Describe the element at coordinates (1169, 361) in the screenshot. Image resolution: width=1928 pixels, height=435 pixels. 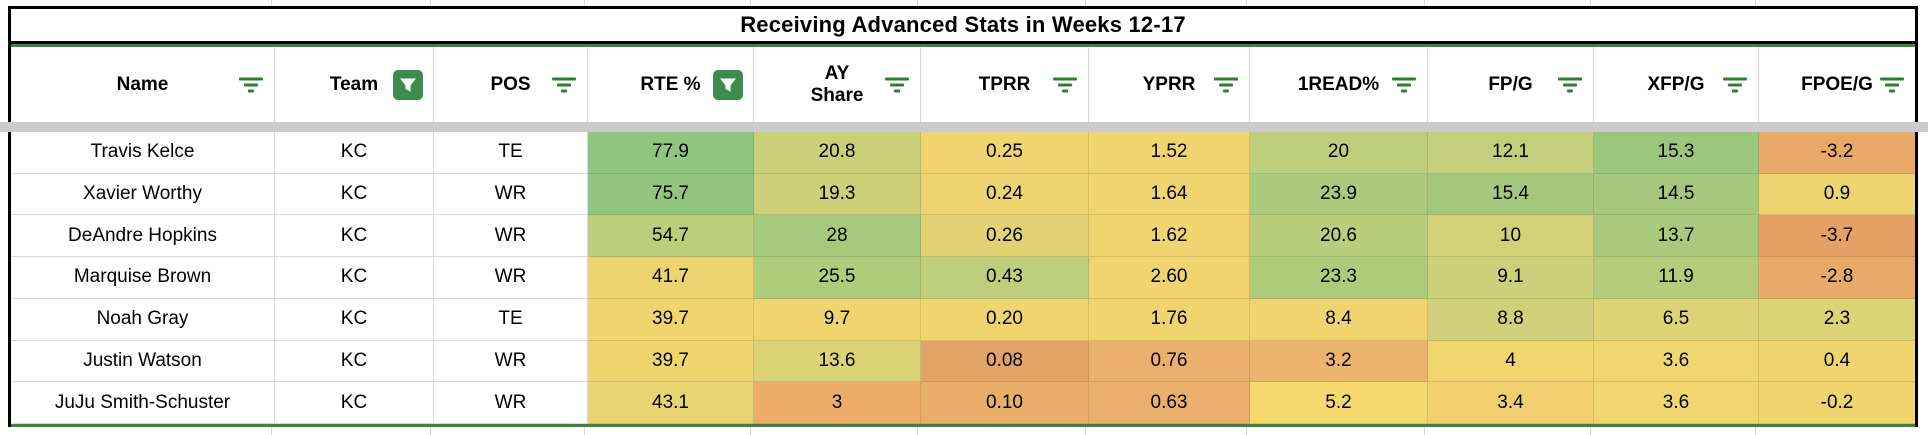
I see `stat-cell-yprr: 0.76` at that location.